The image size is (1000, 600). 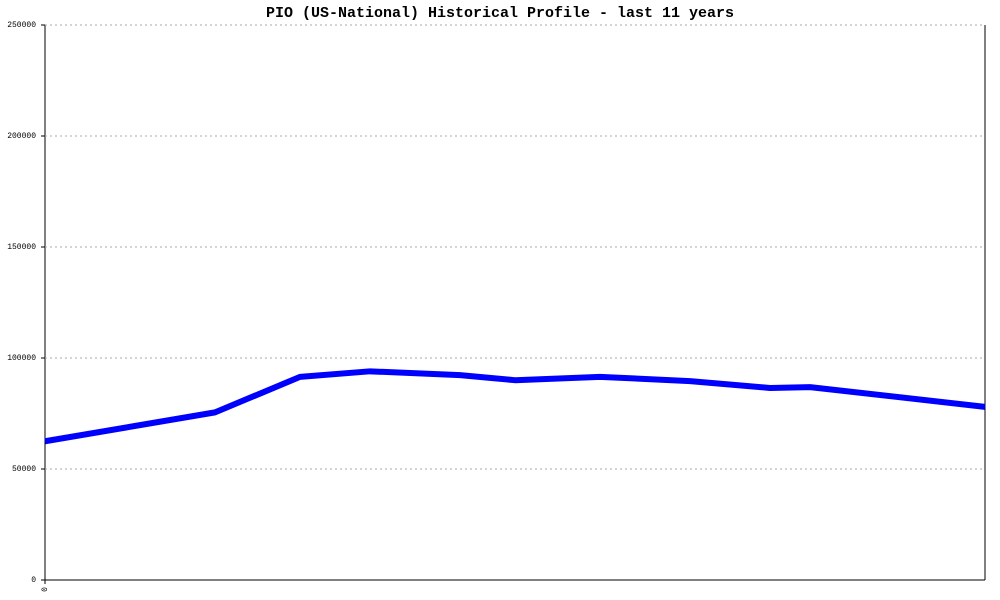 I want to click on y-tick-label: 0, so click(x=33, y=580).